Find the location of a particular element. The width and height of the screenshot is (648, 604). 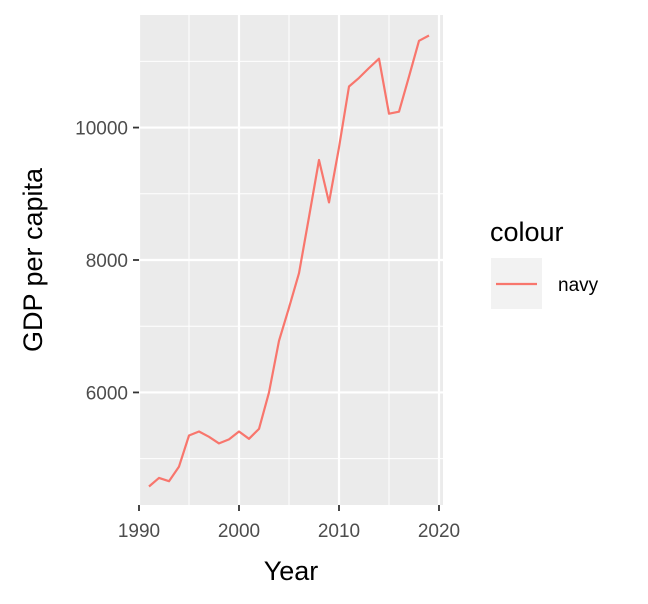

y-axis-title: GDP per capita is located at coordinates (33, 259).